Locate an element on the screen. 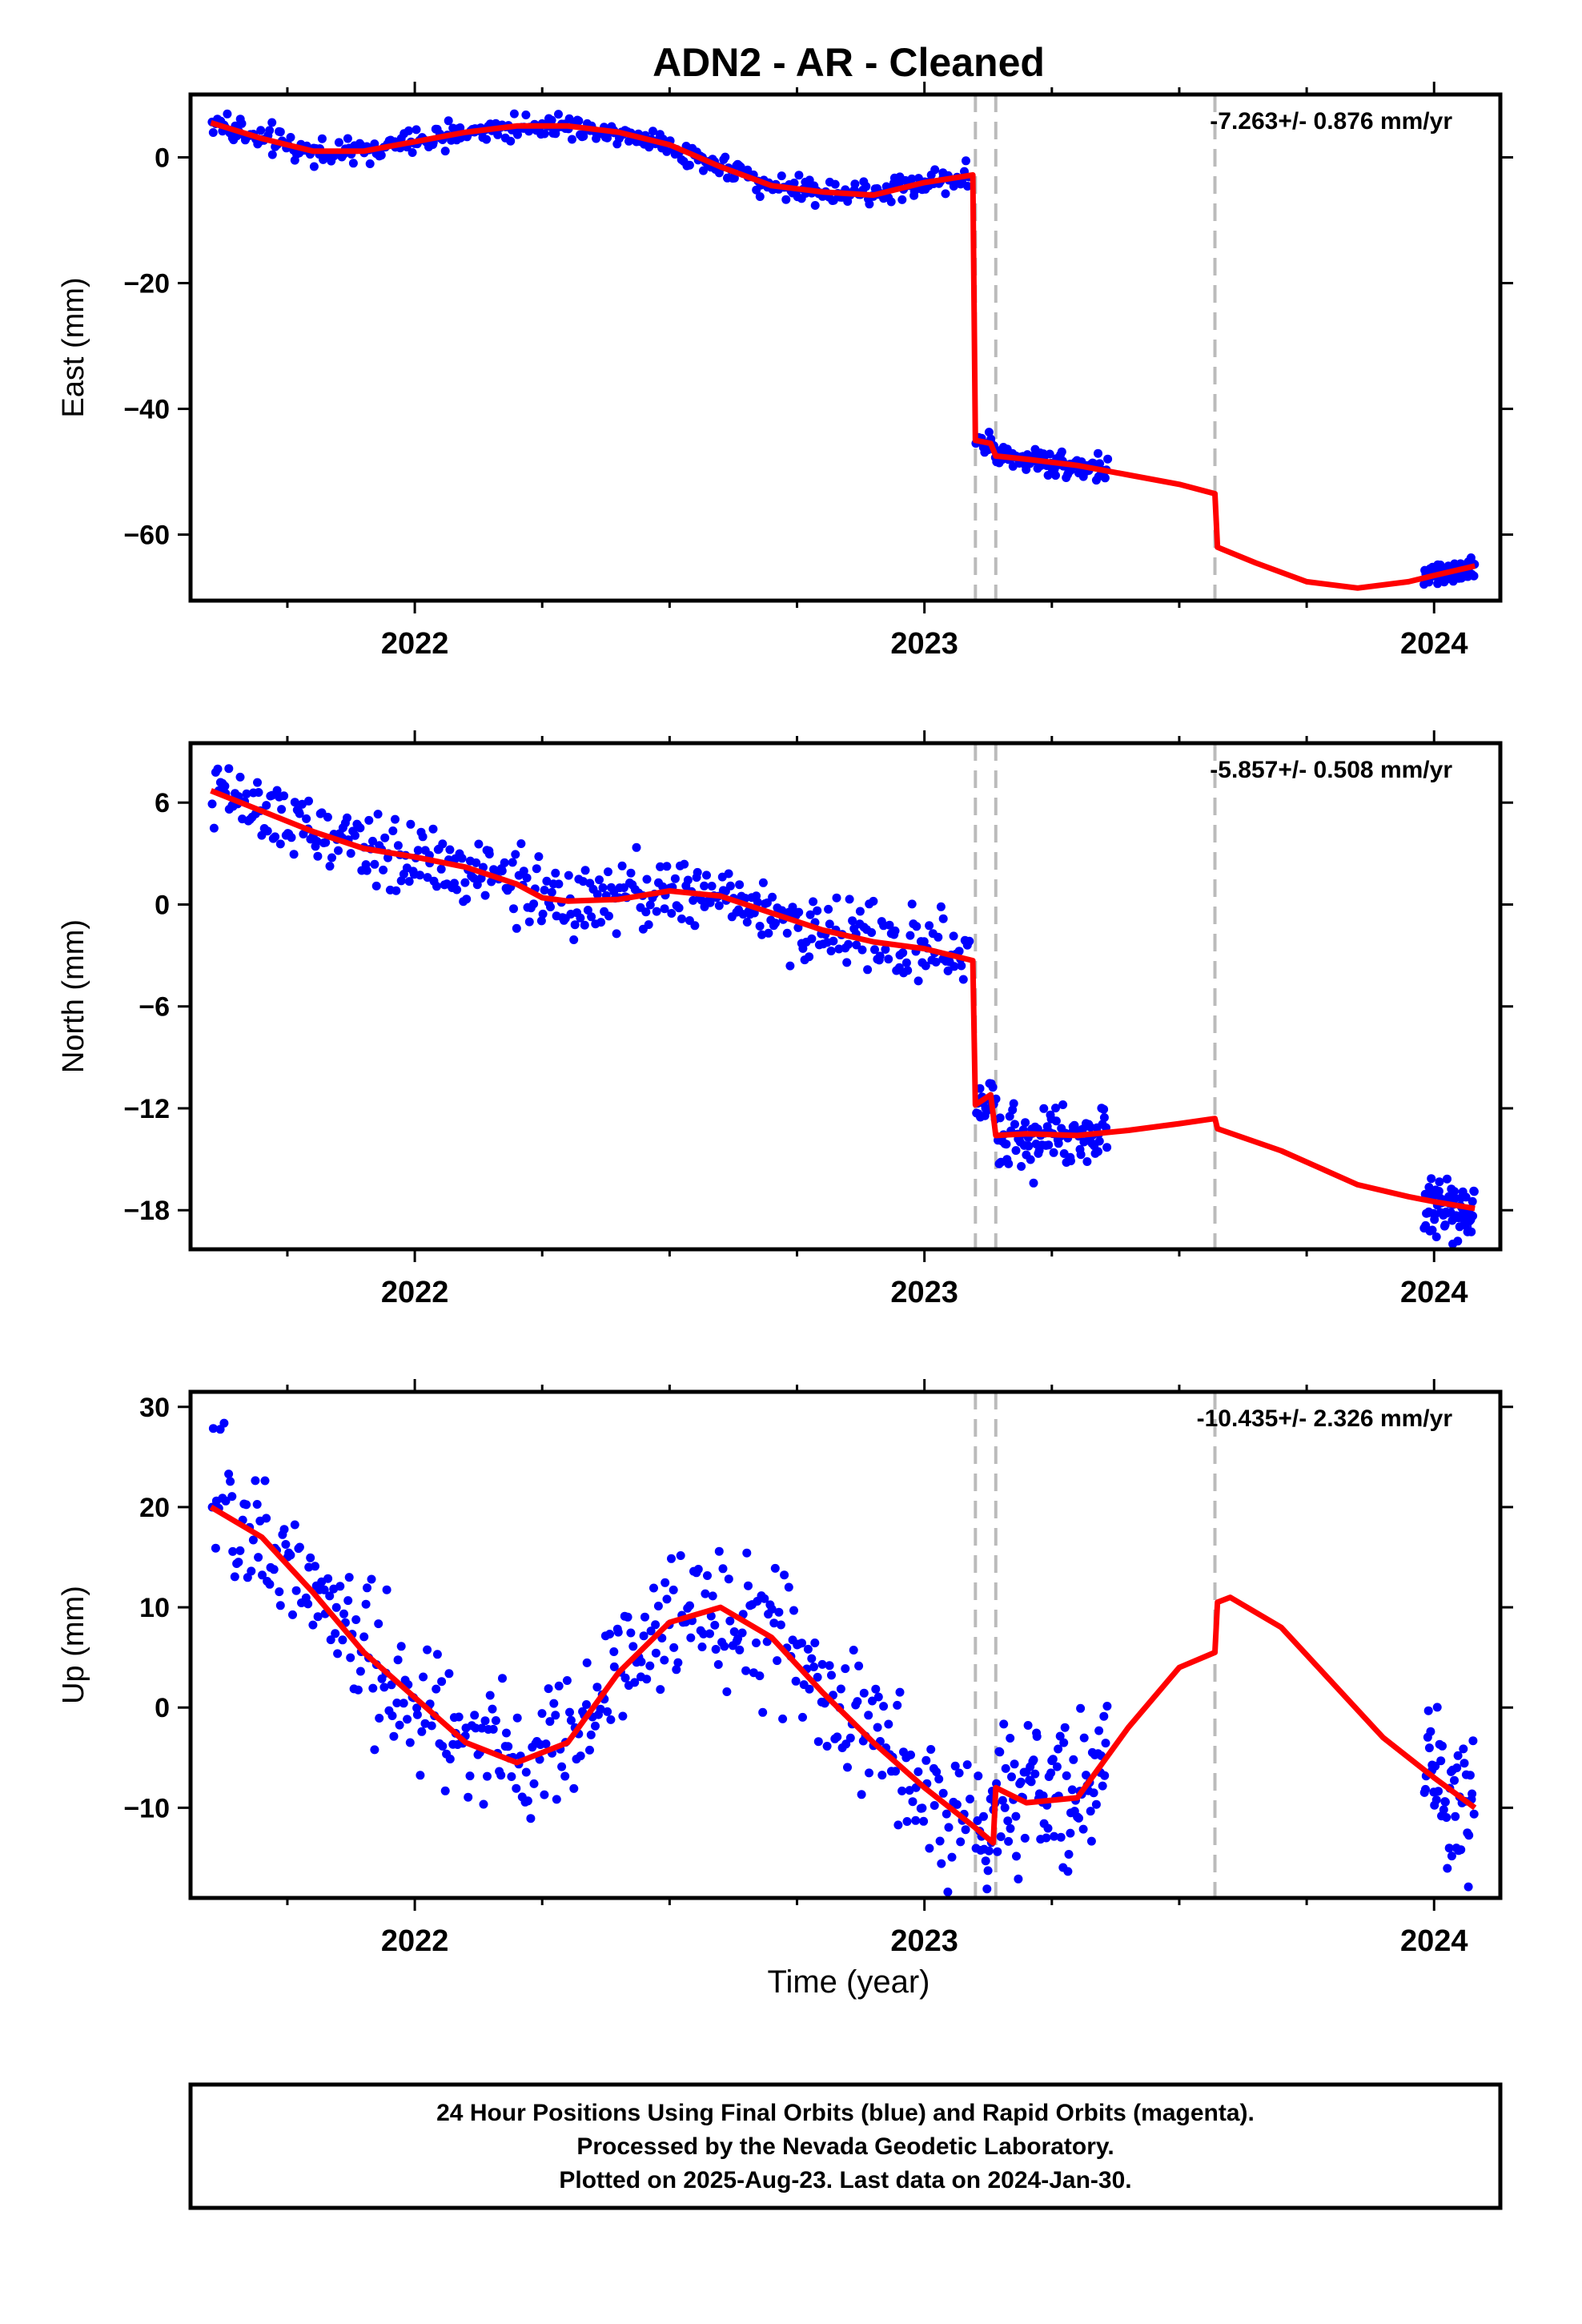  y-tick-label: −12 is located at coordinates (146, 1109).